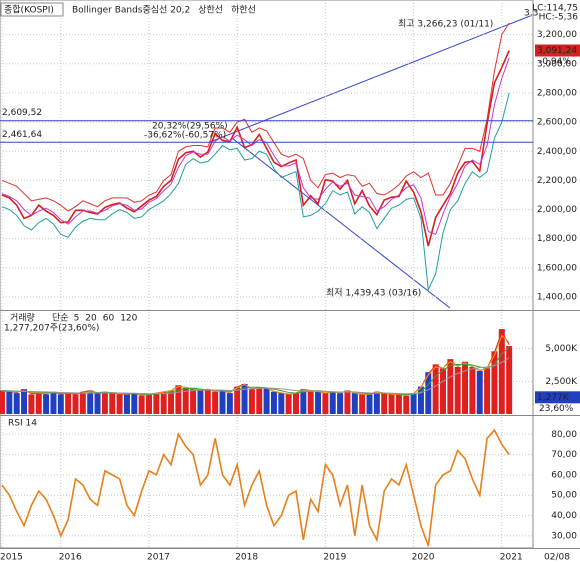 This screenshot has height=565, width=580. What do you see at coordinates (210, 10) in the screenshot?
I see `legend-entry: 상한선` at bounding box center [210, 10].